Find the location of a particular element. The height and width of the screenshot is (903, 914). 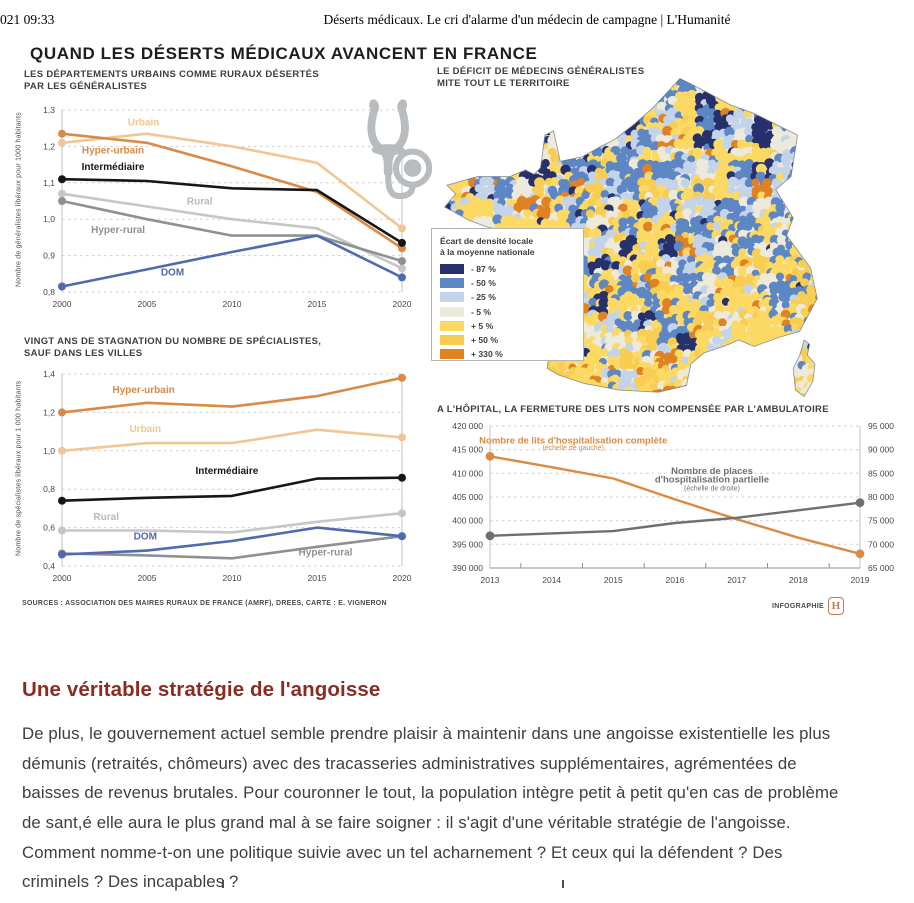

svg-text: 0,4 is located at coordinates (49, 566).